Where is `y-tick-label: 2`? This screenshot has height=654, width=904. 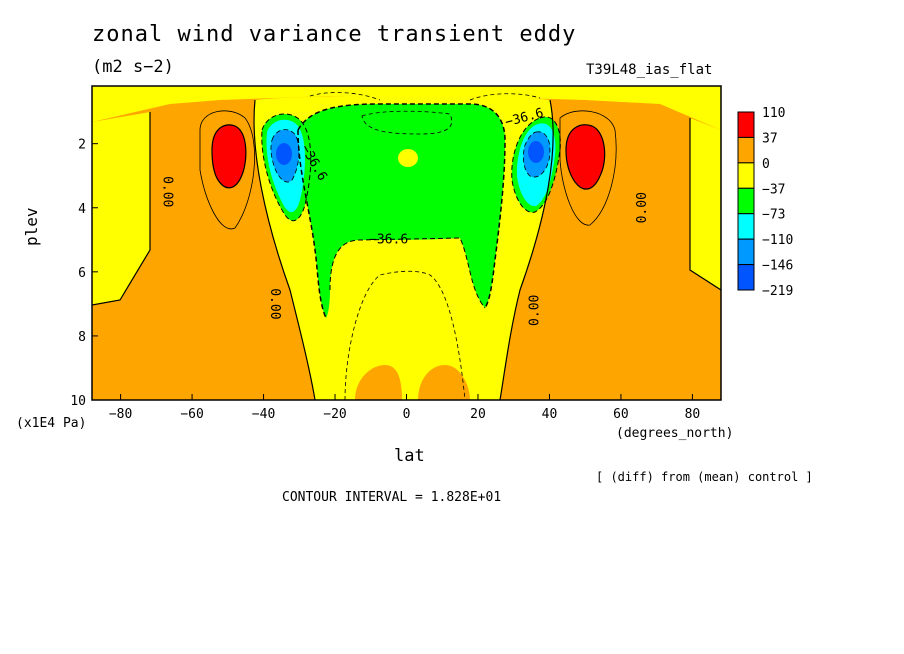 y-tick-label: 2 is located at coordinates (82, 145).